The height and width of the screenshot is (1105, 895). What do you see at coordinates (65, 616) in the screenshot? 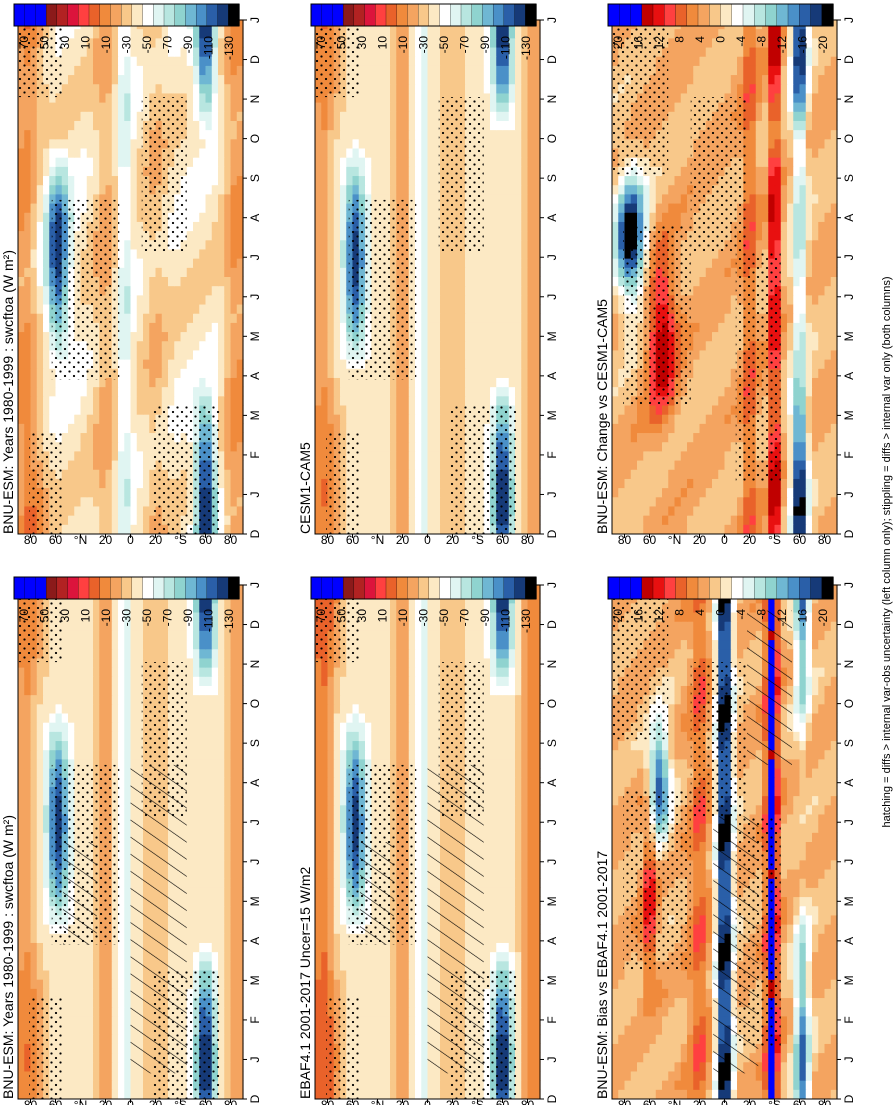
I see `colorbar-label: 30` at bounding box center [65, 616].